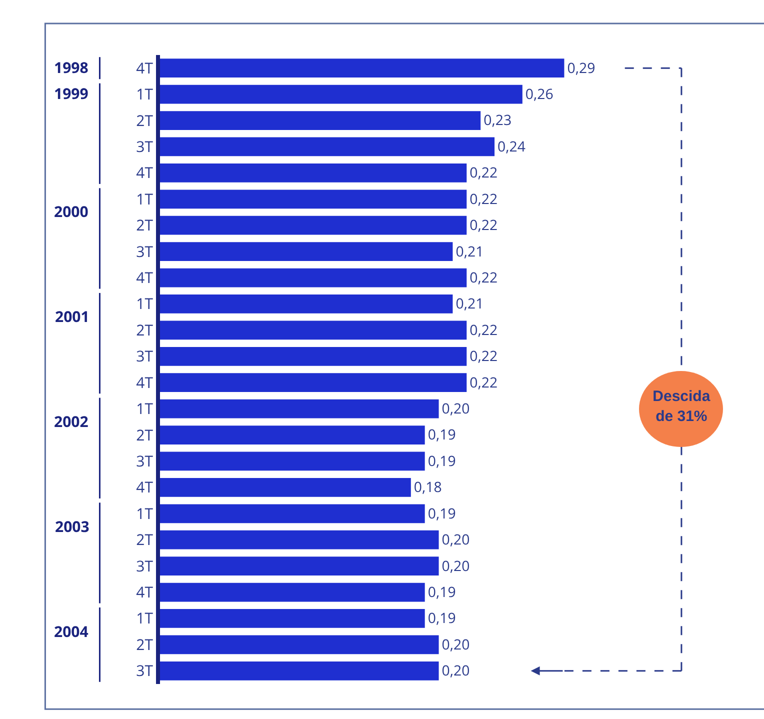 Image resolution: width=764 pixels, height=719 pixels. What do you see at coordinates (71, 212) in the screenshot?
I see `text: 2000` at bounding box center [71, 212].